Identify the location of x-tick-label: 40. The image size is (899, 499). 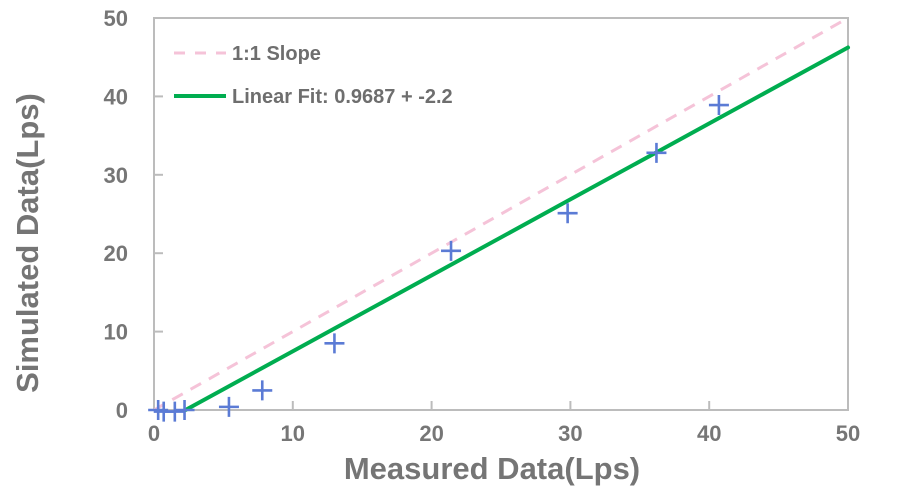
(709, 433).